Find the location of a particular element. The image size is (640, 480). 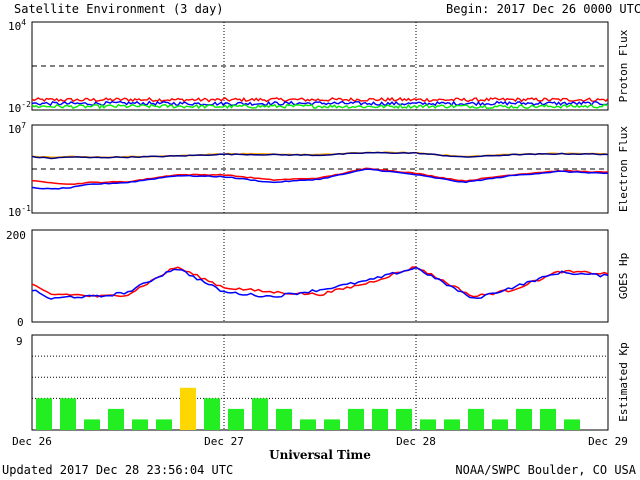

electron-flux-ytick-top: 107 is located at coordinates (17, 128).